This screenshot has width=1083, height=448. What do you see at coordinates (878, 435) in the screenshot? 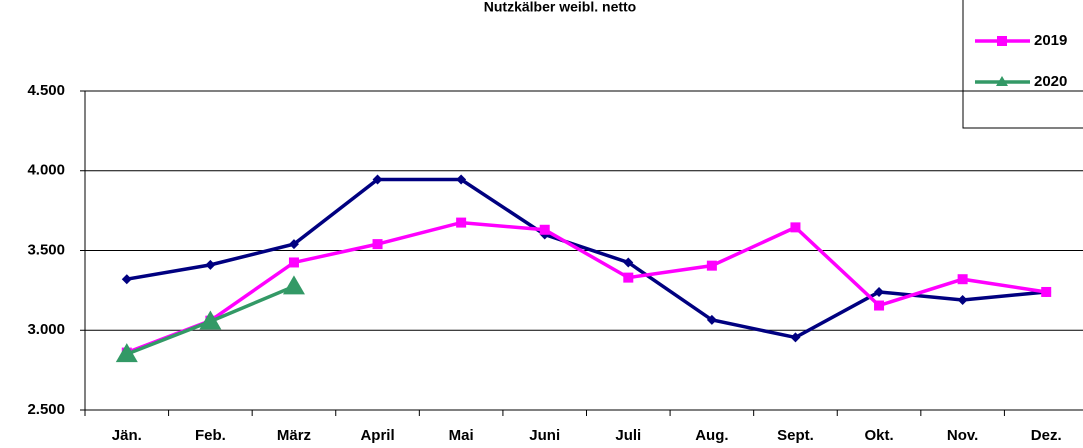
I see `x-tick-label: Okt.` at bounding box center [878, 435].